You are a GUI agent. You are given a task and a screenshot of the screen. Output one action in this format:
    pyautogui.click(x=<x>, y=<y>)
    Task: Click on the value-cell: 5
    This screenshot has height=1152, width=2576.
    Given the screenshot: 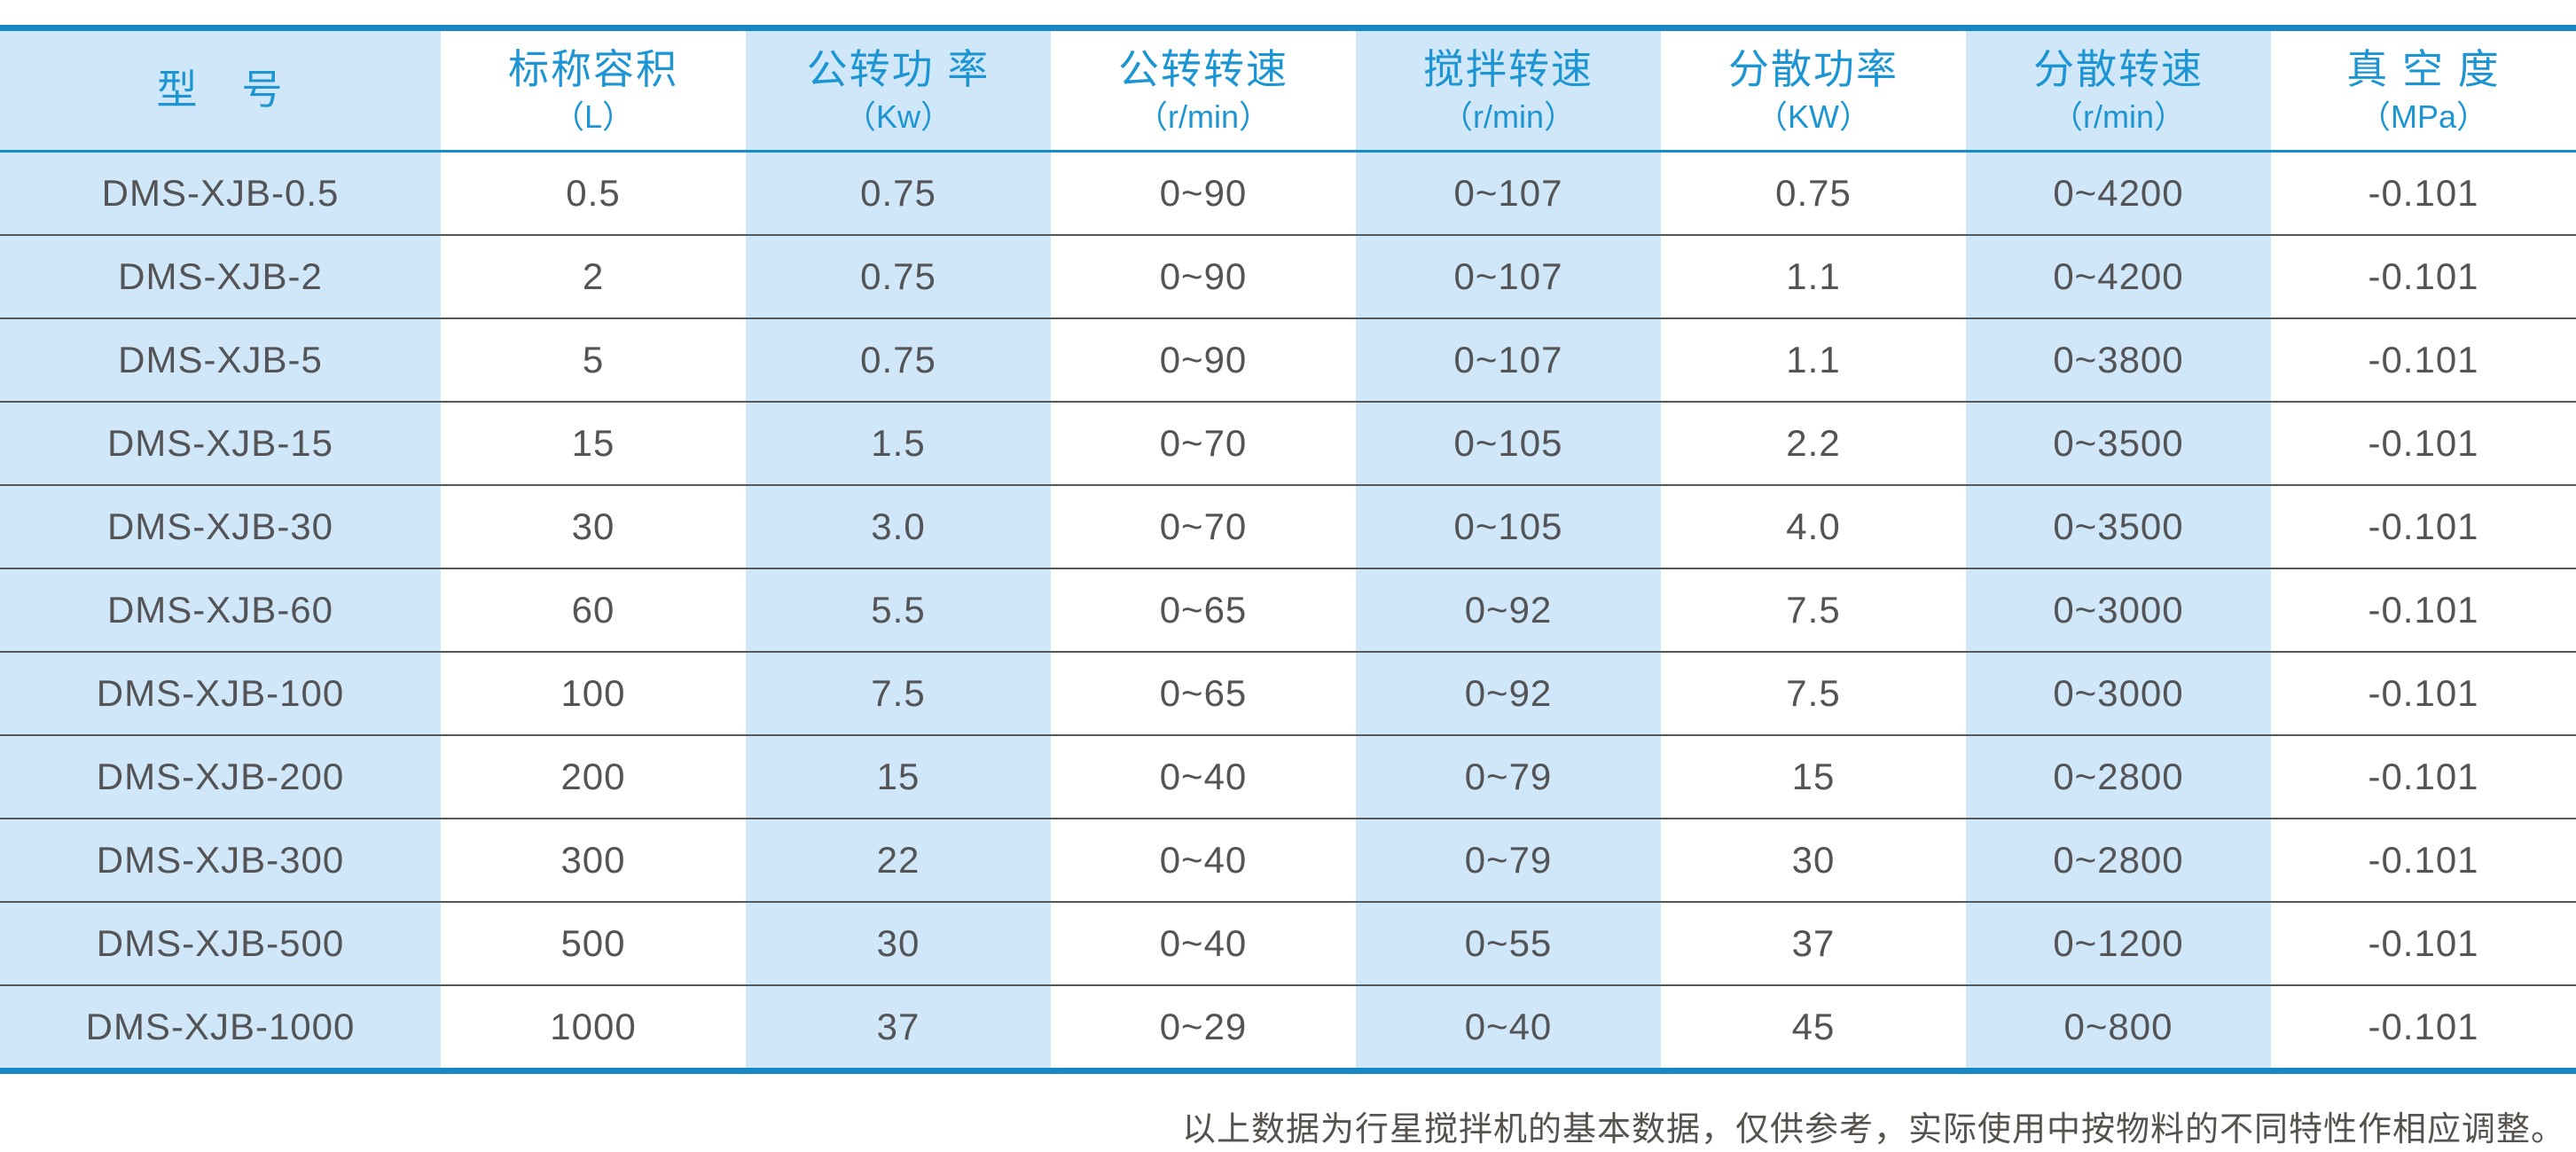 What is the action you would take?
    pyautogui.click(x=593, y=360)
    